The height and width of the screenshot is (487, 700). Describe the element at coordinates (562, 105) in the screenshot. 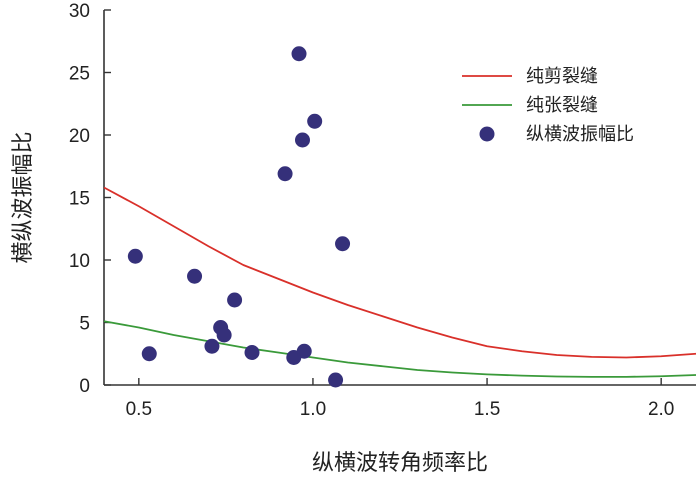

I see `legend-label: 纯张裂缝` at that location.